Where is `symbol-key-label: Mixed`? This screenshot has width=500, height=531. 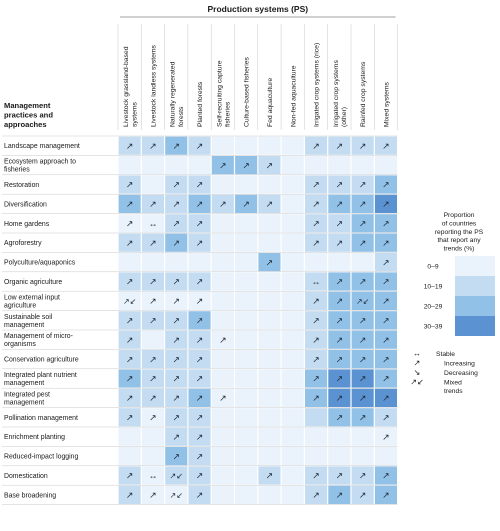
symbol-key-label: Mixed is located at coordinates (453, 383).